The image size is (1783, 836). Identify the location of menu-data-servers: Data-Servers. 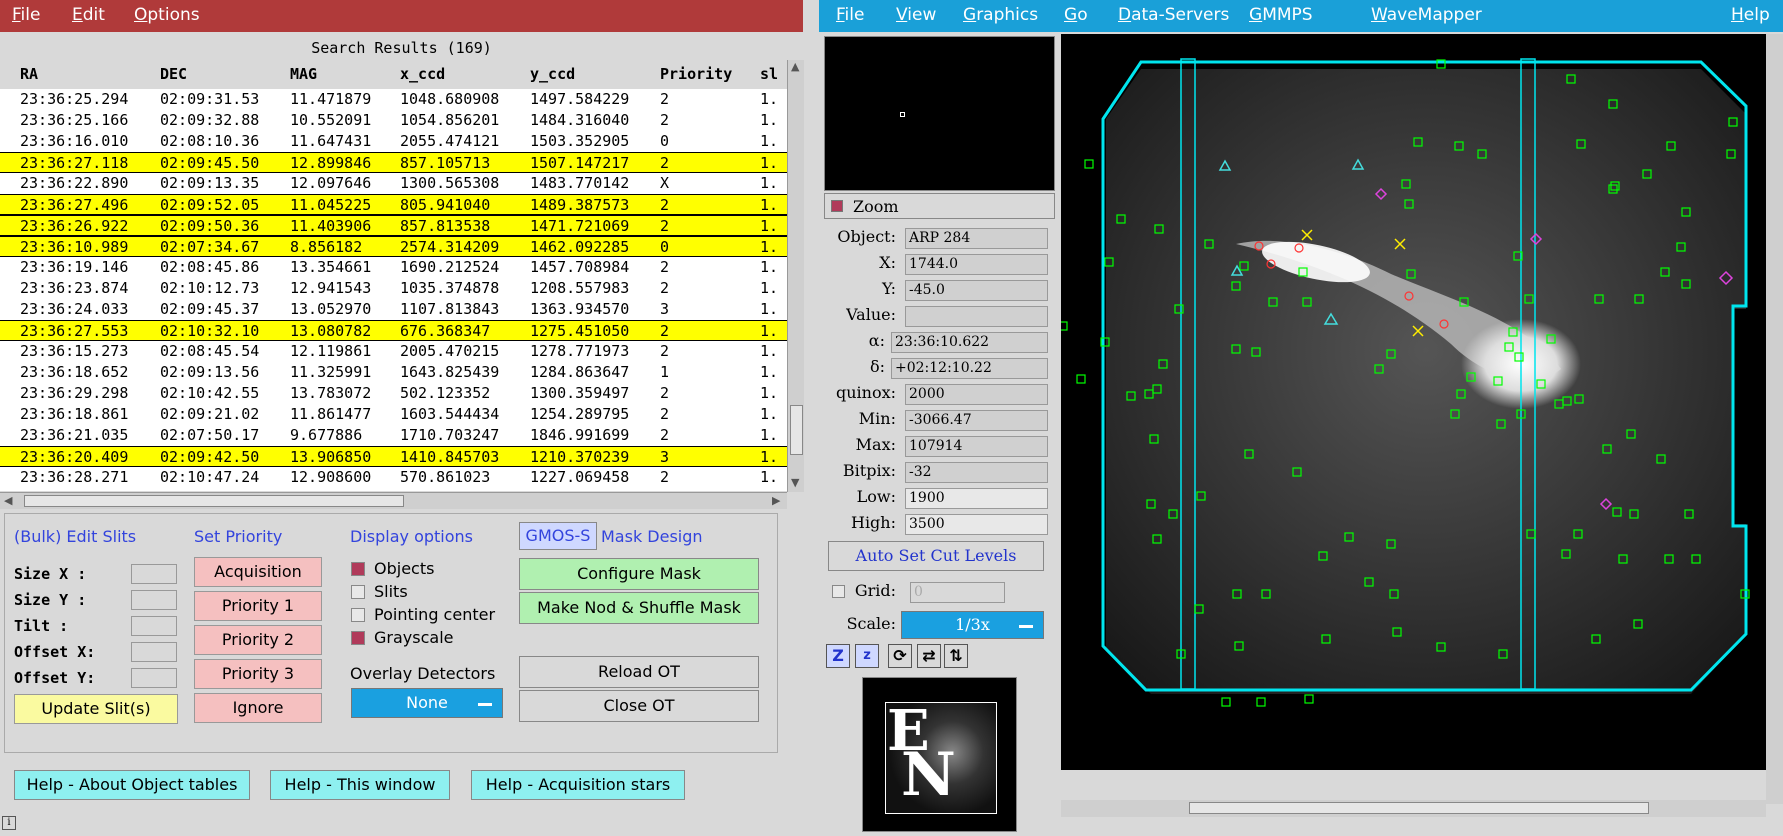
(1174, 15).